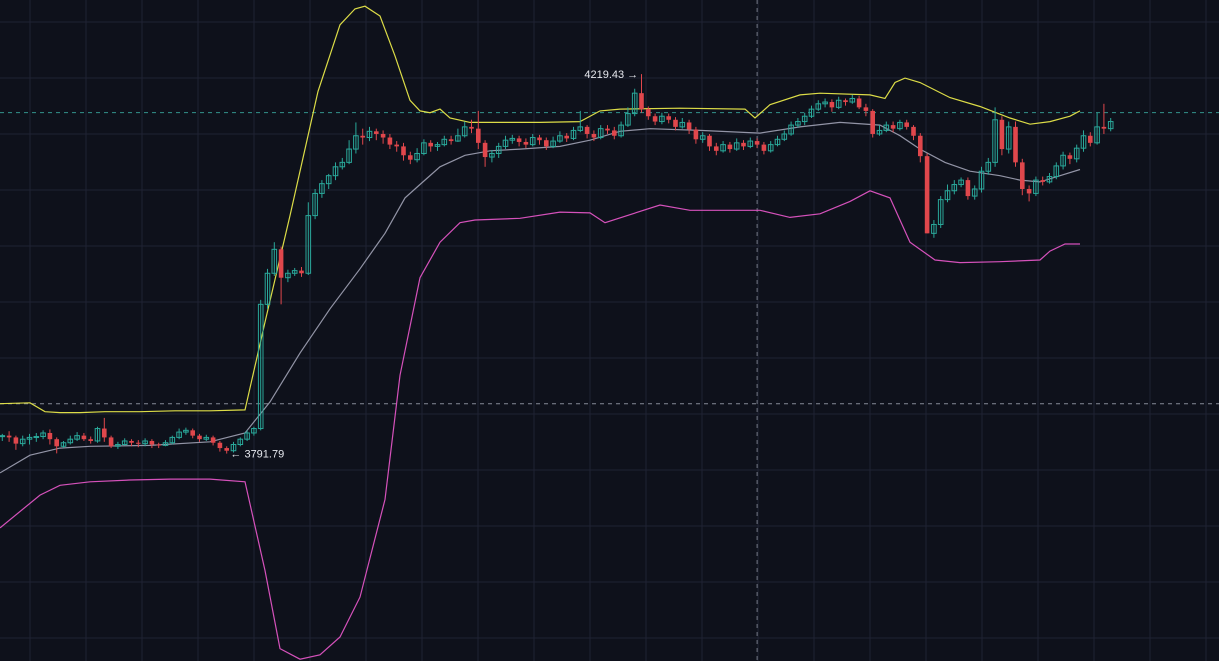 This screenshot has width=1219, height=661. Describe the element at coordinates (611, 75) in the screenshot. I see `high-price-label: 4219.43 →` at that location.